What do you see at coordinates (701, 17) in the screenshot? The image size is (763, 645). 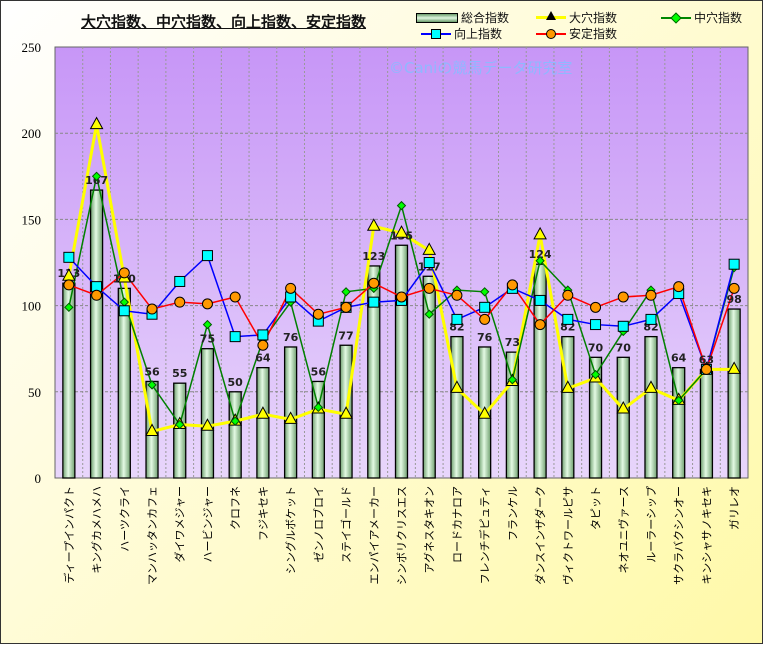 I see `legend-item-nakaana: 中穴指数` at bounding box center [701, 17].